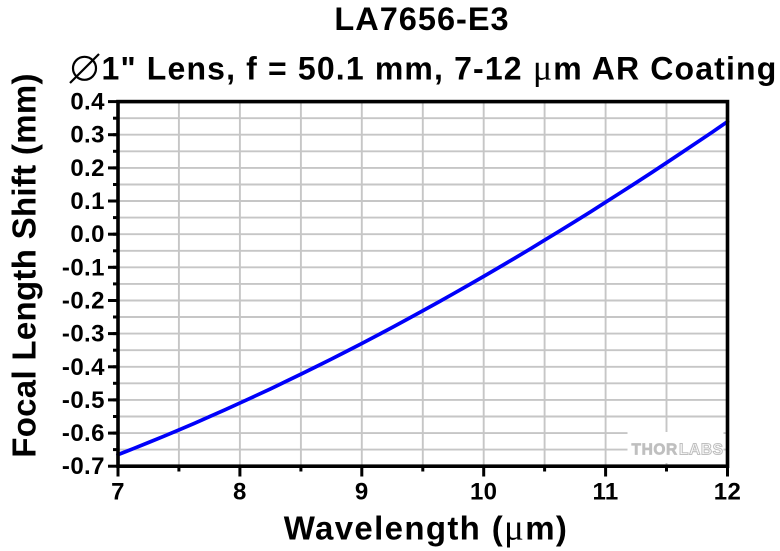 The image size is (780, 551). Describe the element at coordinates (87, 135) in the screenshot. I see `svg-text: 0.3` at that location.